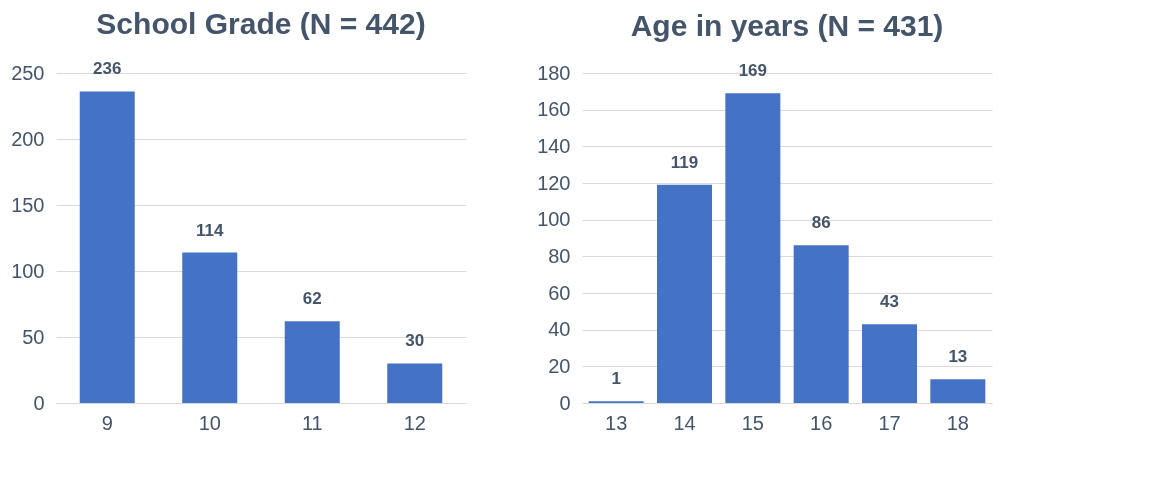  What do you see at coordinates (958, 357) in the screenshot?
I see `data-label: 13` at bounding box center [958, 357].